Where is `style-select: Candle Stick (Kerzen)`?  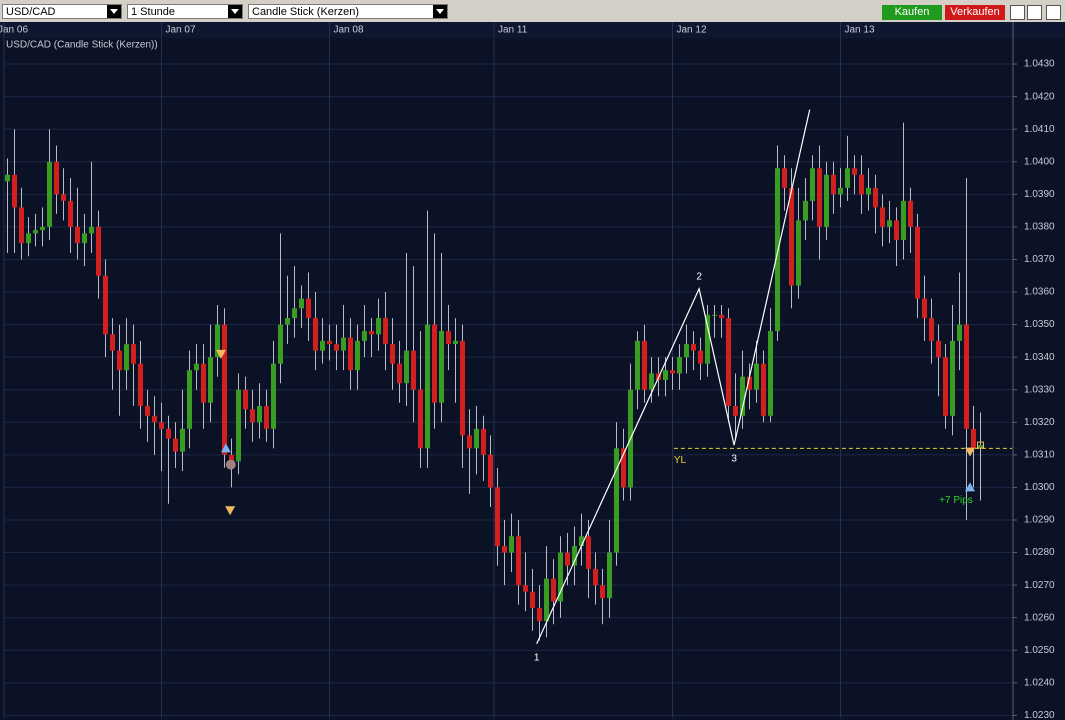 style-select: Candle Stick (Kerzen) is located at coordinates (348, 11).